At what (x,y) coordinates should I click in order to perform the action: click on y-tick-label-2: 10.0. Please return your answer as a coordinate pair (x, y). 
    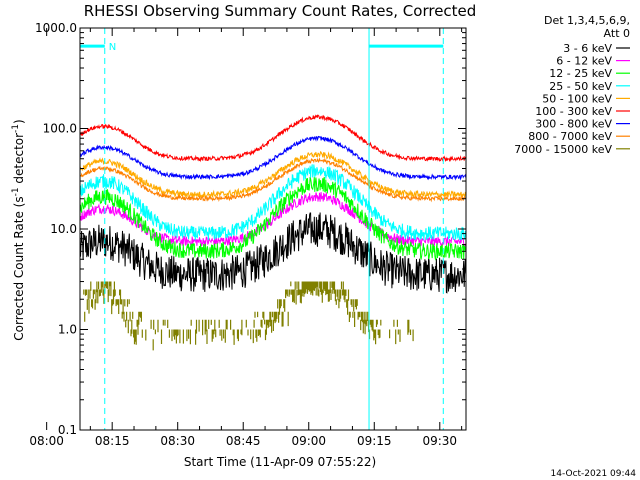
    Looking at the image, I should click on (63, 229).